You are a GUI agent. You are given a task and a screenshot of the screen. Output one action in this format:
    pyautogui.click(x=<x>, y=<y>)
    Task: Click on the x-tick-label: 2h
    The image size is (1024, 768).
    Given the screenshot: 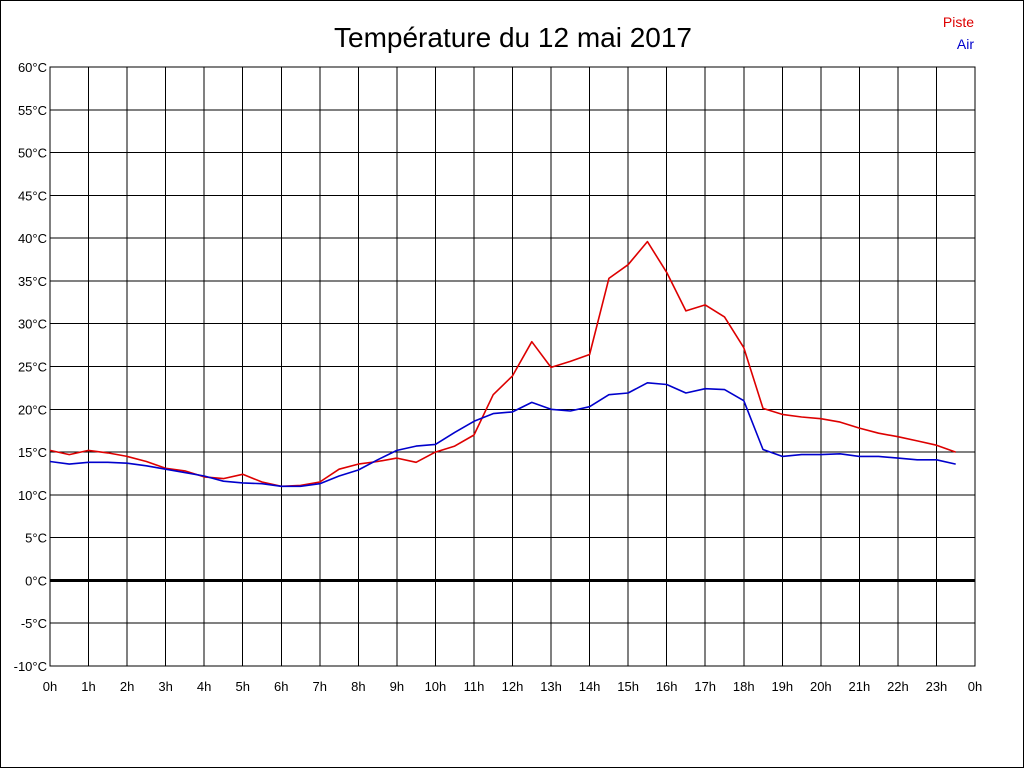 What is the action you would take?
    pyautogui.click(x=127, y=686)
    